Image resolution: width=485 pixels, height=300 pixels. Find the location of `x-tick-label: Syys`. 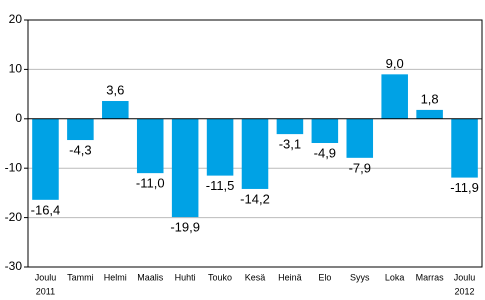

x-tick-label: Syys is located at coordinates (360, 277).